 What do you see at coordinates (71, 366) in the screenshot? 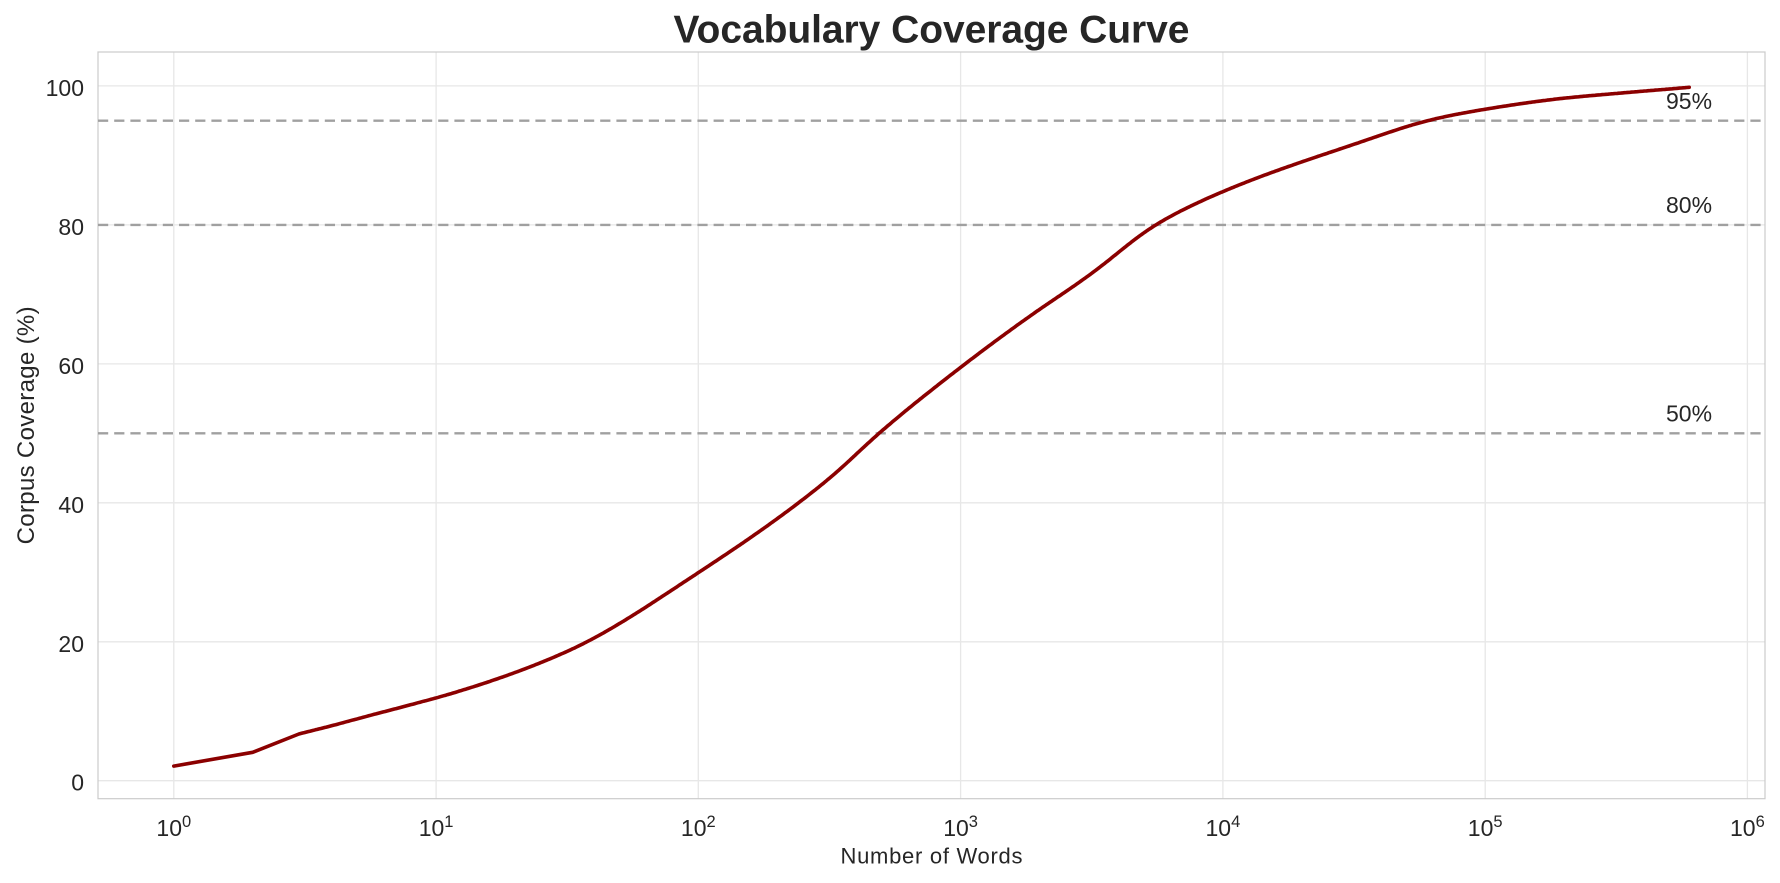
I see `svg-text: 60` at bounding box center [71, 366].